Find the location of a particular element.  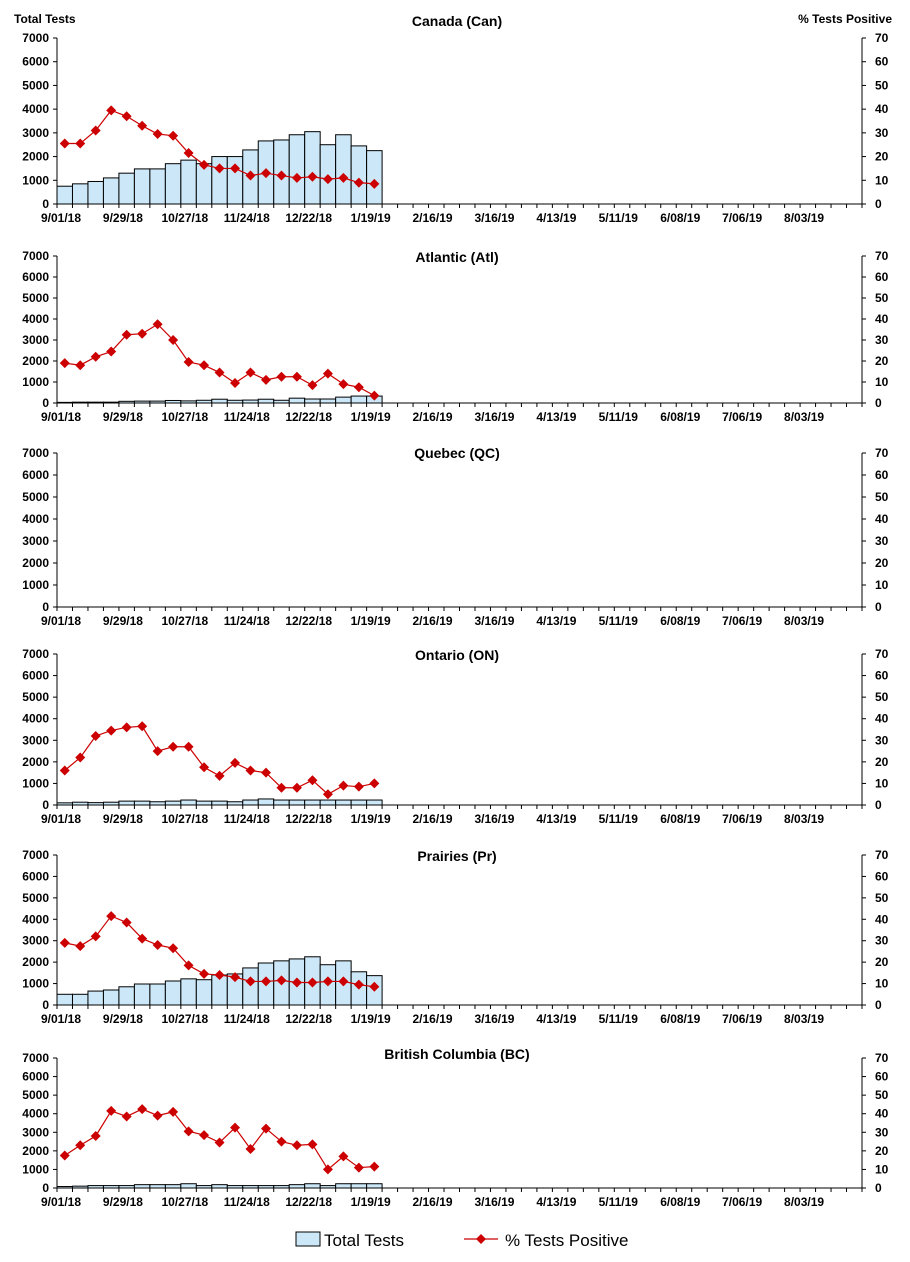

x-tick-label: 3/16/19 is located at coordinates (494, 1202).